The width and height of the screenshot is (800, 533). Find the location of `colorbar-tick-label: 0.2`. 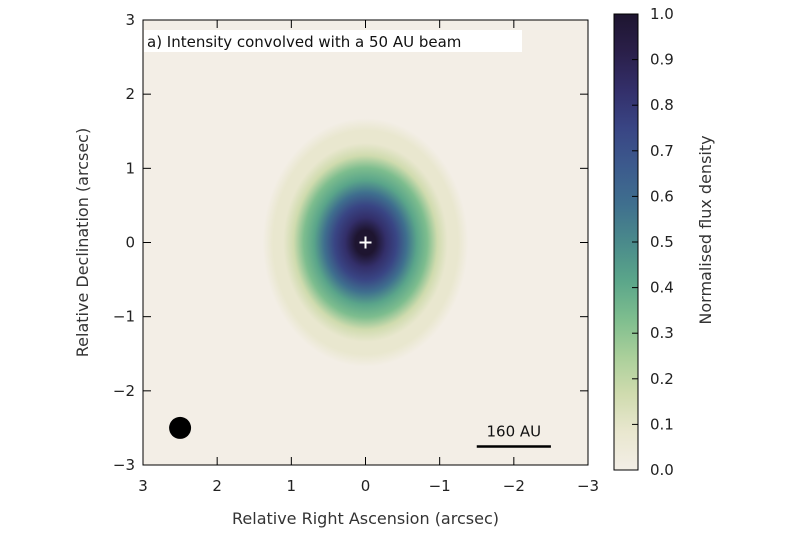

colorbar-tick-label: 0.2 is located at coordinates (662, 379).